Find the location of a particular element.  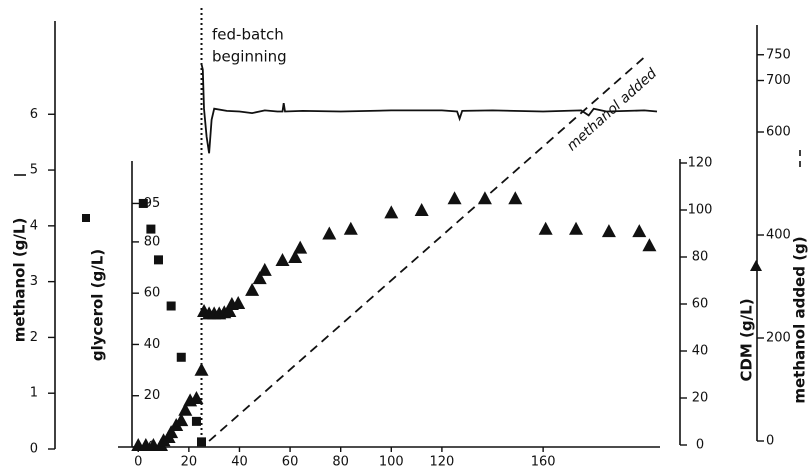

x-tick-label: 100 is located at coordinates (391, 462).